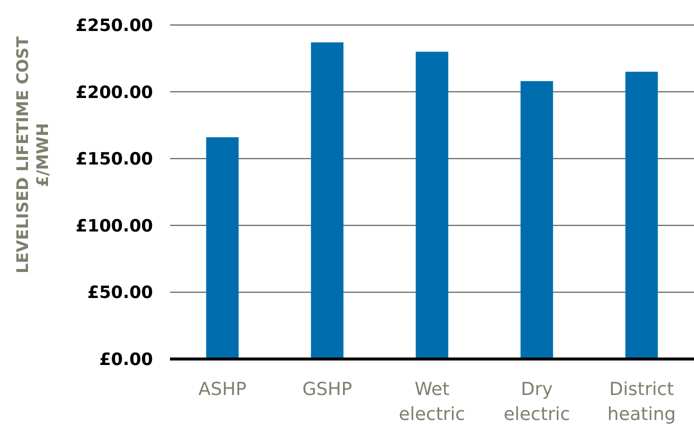 This screenshot has width=694, height=425. I want to click on x-tick-label: Wet electric, so click(432, 402).